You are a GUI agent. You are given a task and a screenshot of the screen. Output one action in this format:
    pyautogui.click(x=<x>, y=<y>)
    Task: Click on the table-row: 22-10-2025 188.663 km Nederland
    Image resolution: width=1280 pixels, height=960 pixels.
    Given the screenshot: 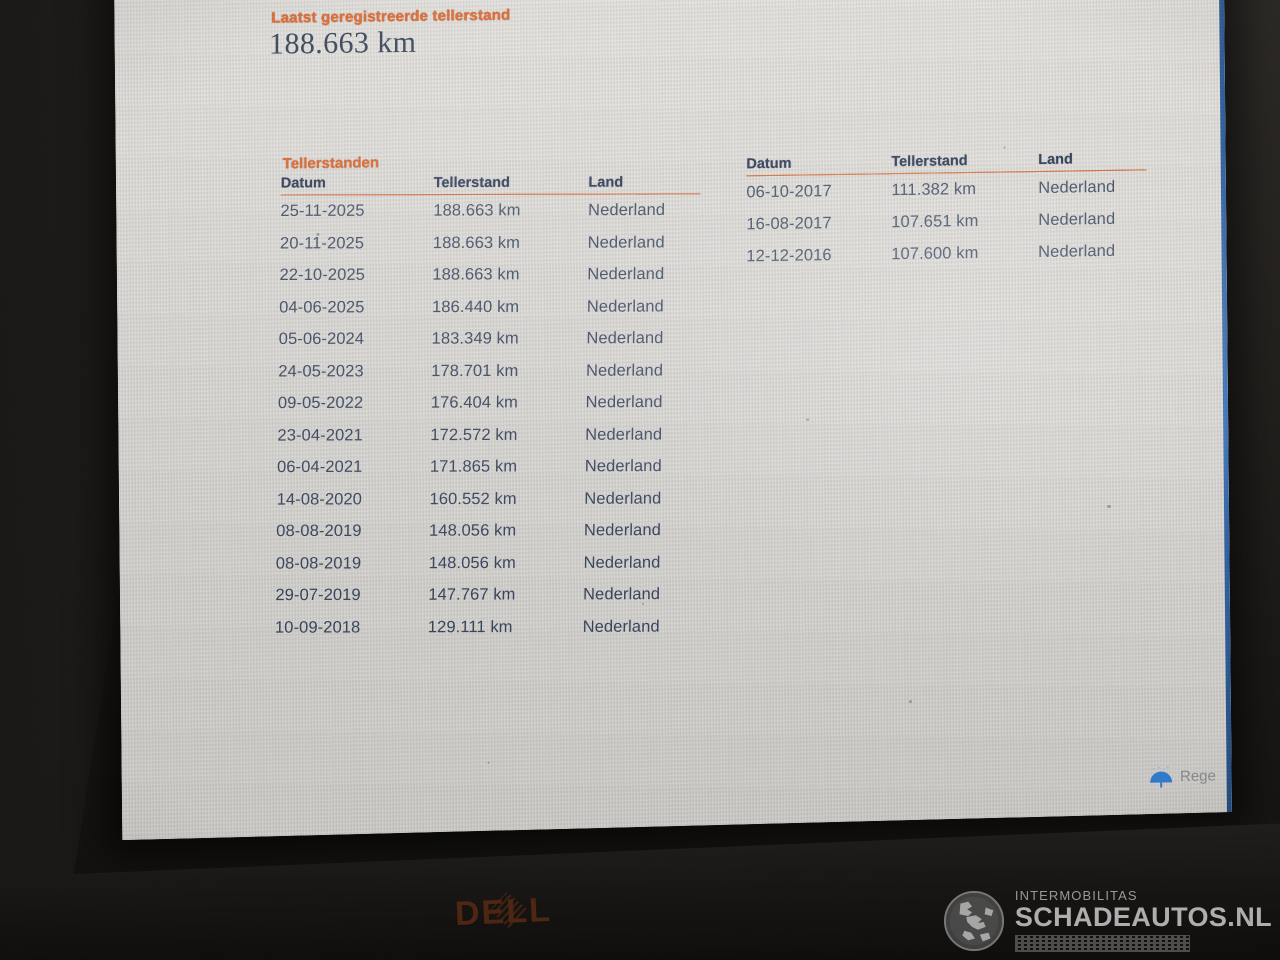 What is the action you would take?
    pyautogui.click(x=489, y=274)
    